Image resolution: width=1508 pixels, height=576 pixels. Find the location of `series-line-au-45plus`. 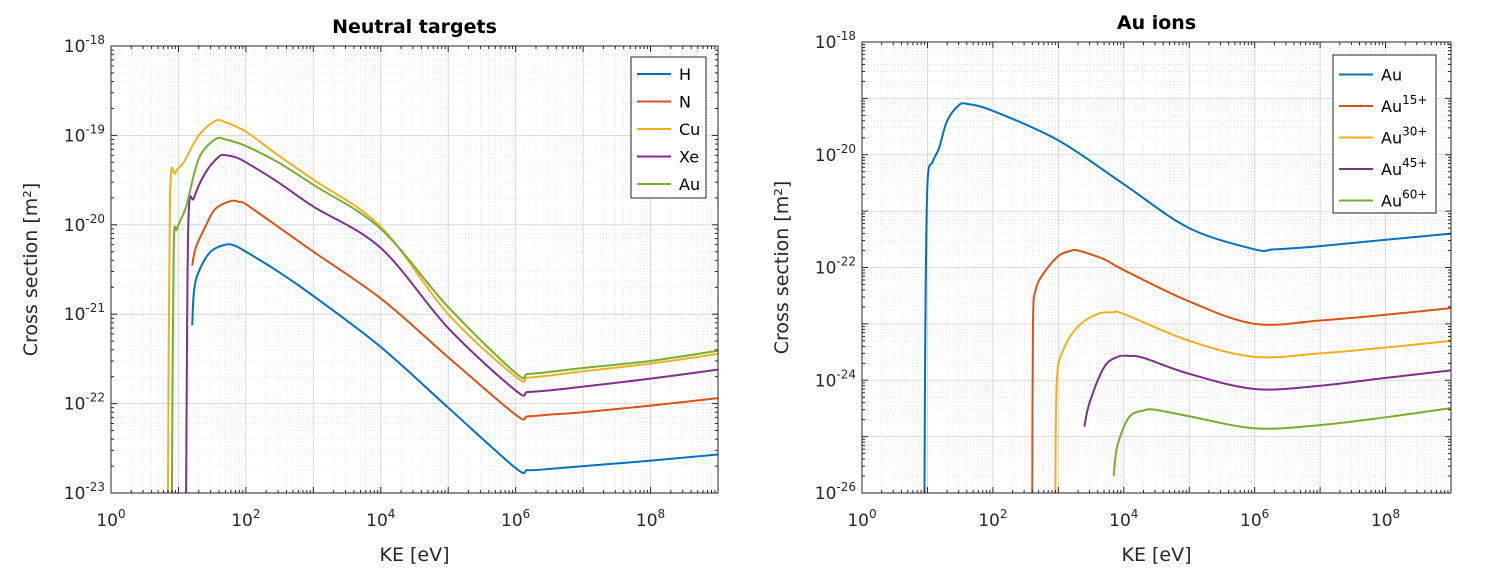

series-line-au-45plus is located at coordinates (1267, 390).